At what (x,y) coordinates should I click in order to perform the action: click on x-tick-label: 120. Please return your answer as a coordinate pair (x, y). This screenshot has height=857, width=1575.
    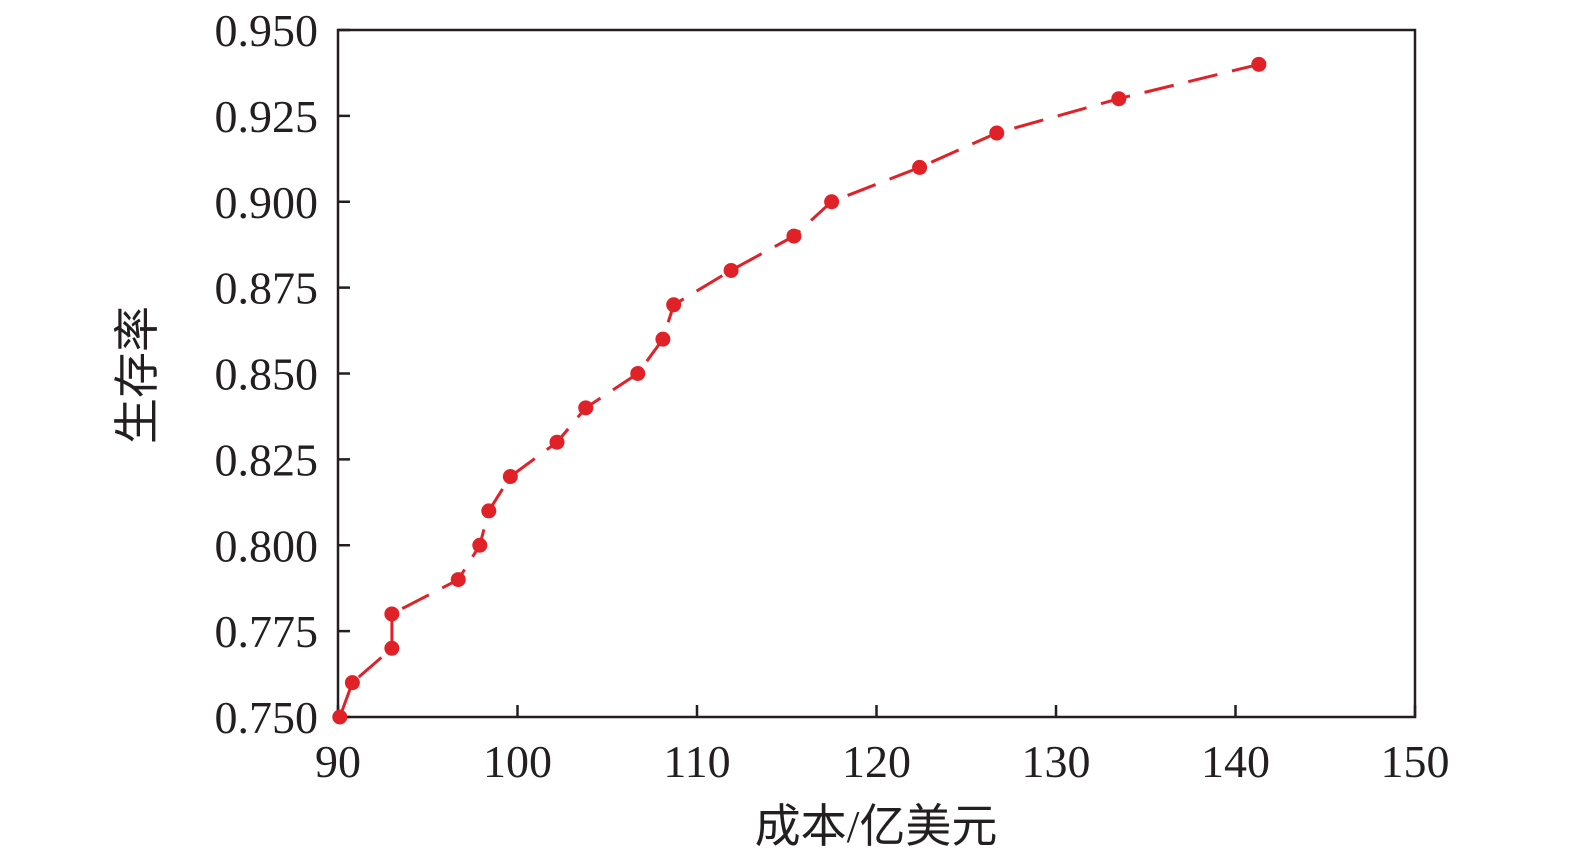
    Looking at the image, I should click on (876, 761).